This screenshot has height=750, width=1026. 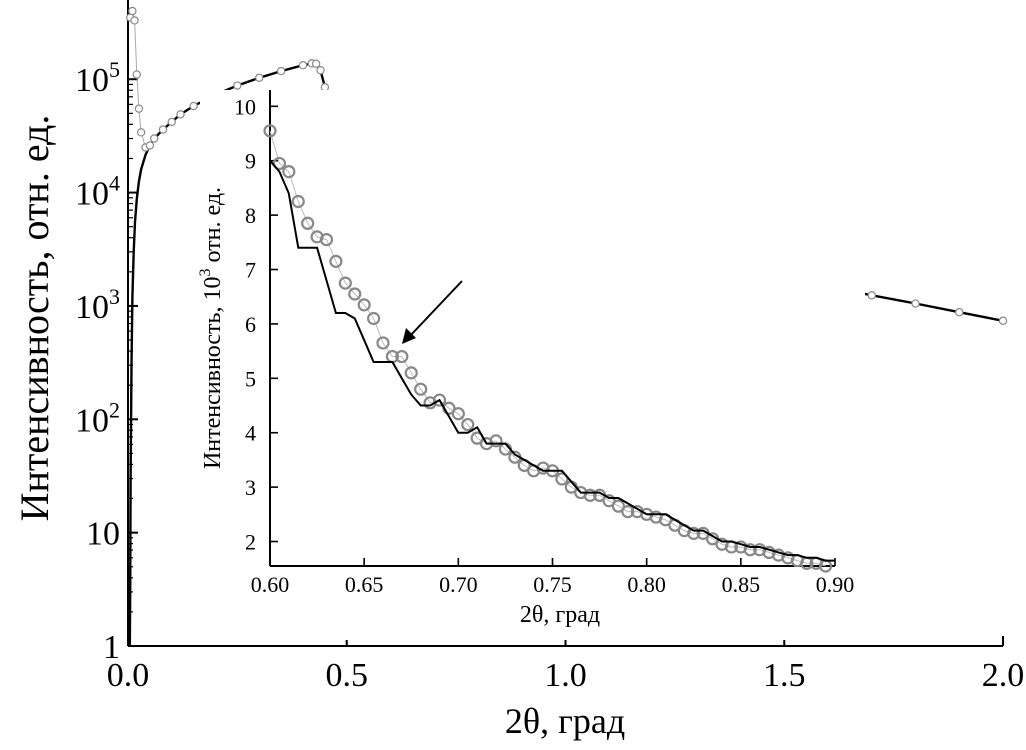 What do you see at coordinates (835, 584) in the screenshot?
I see `inset-x-tick-label: 0.90` at bounding box center [835, 584].